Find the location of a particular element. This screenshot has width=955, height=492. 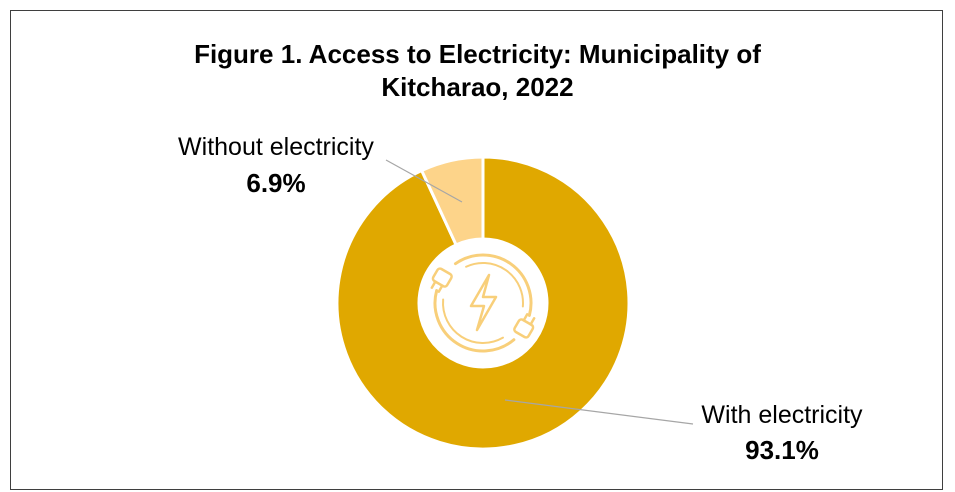

value-with-electricity: 93.1% is located at coordinates (782, 450).